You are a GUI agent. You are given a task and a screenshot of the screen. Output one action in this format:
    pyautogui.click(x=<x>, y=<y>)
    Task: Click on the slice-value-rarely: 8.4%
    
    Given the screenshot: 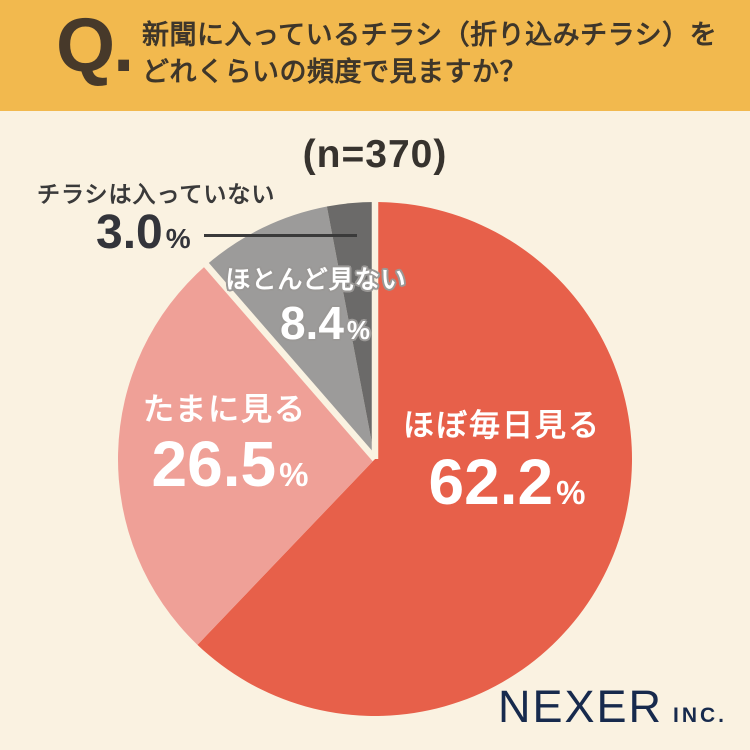 What is the action you would take?
    pyautogui.click(x=325, y=323)
    